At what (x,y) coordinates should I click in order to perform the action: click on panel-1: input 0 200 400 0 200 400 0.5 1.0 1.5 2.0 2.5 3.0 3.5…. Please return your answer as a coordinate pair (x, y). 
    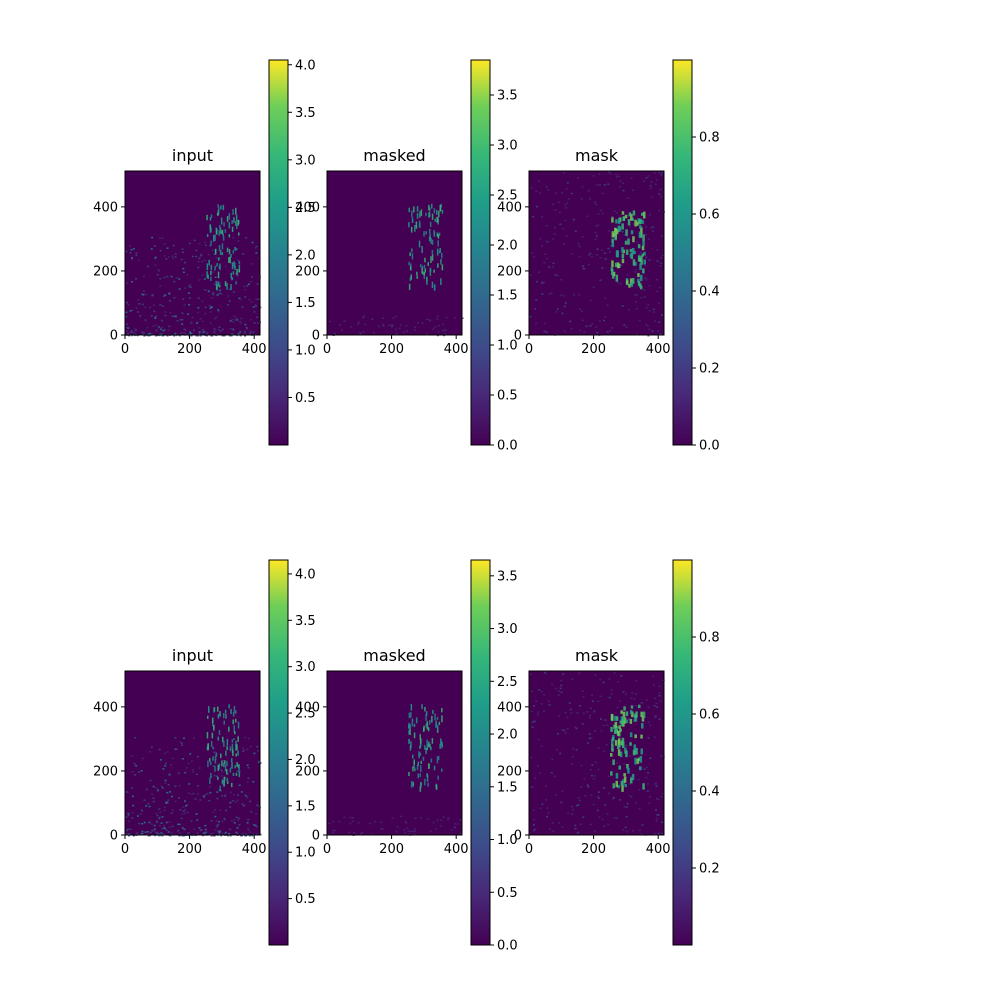
    Looking at the image, I should click on (204, 252).